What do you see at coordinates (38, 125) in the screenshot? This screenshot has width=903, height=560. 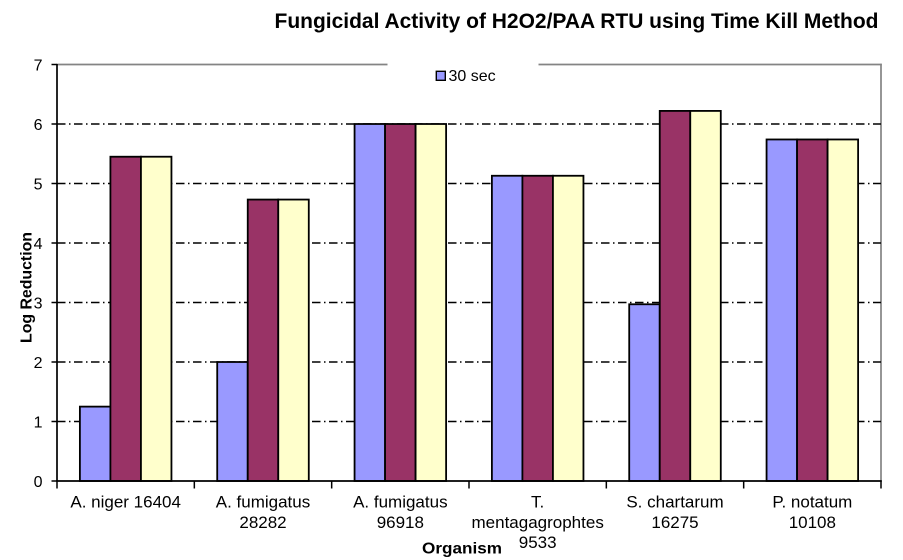 I see `svg-text: 6` at bounding box center [38, 125].